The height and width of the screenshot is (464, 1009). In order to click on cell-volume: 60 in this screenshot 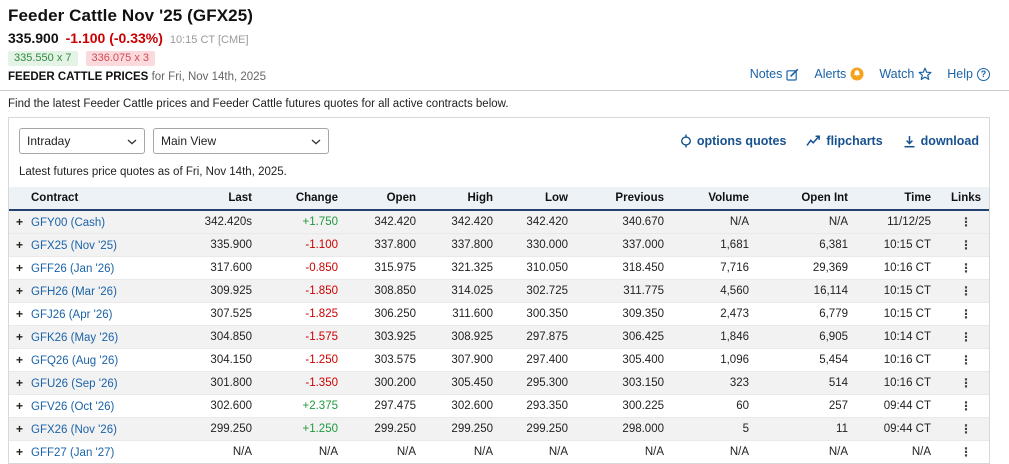, I will do `click(718, 406)`.